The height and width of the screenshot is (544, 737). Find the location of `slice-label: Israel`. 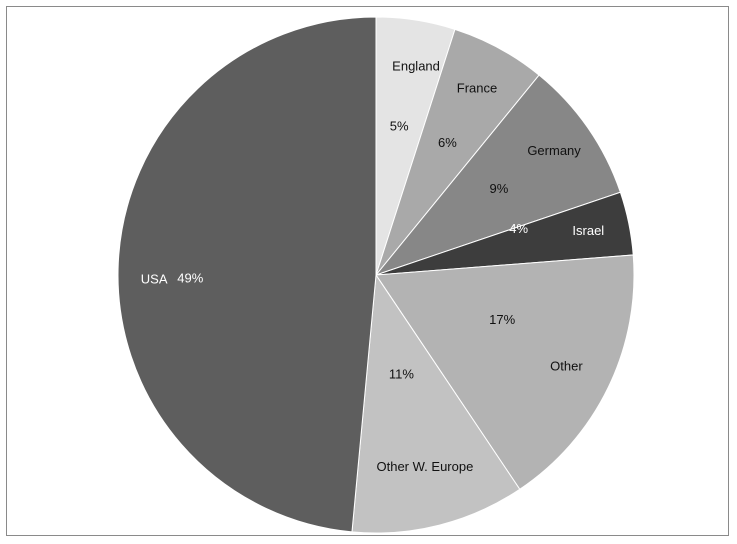

slice-label: Israel is located at coordinates (588, 230).